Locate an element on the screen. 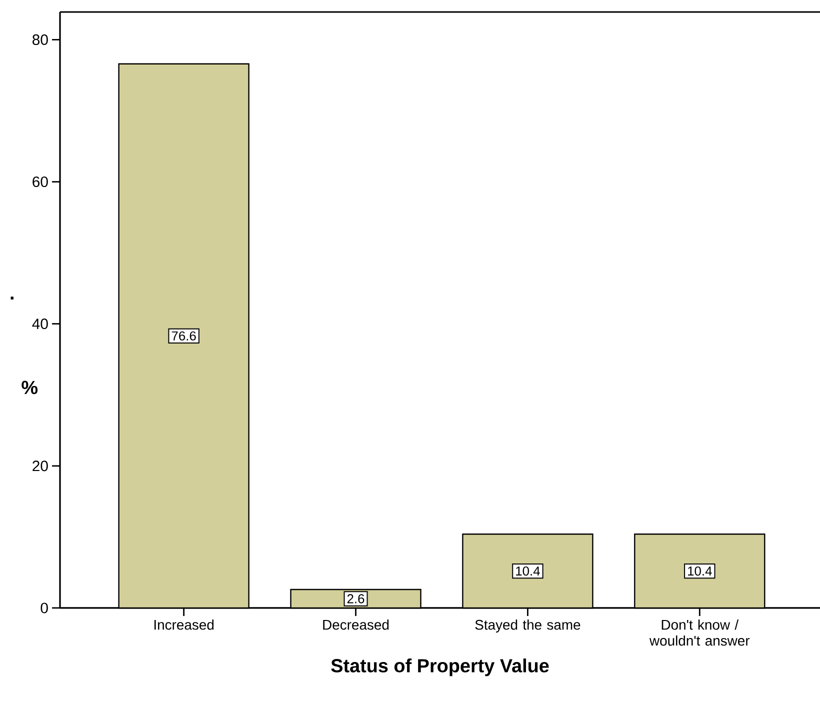  y-axis-title: % is located at coordinates (30, 387).